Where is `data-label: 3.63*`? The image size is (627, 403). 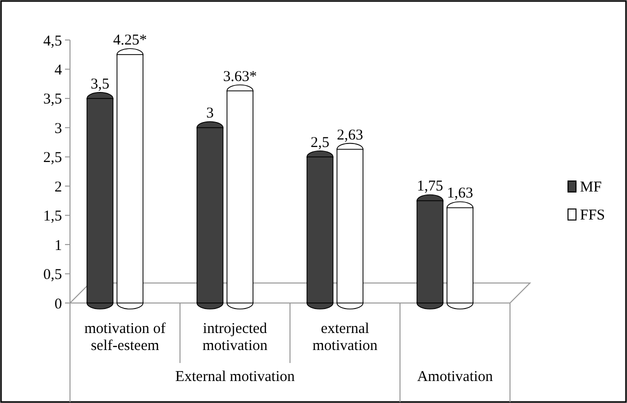
data-label: 3.63* is located at coordinates (240, 76).